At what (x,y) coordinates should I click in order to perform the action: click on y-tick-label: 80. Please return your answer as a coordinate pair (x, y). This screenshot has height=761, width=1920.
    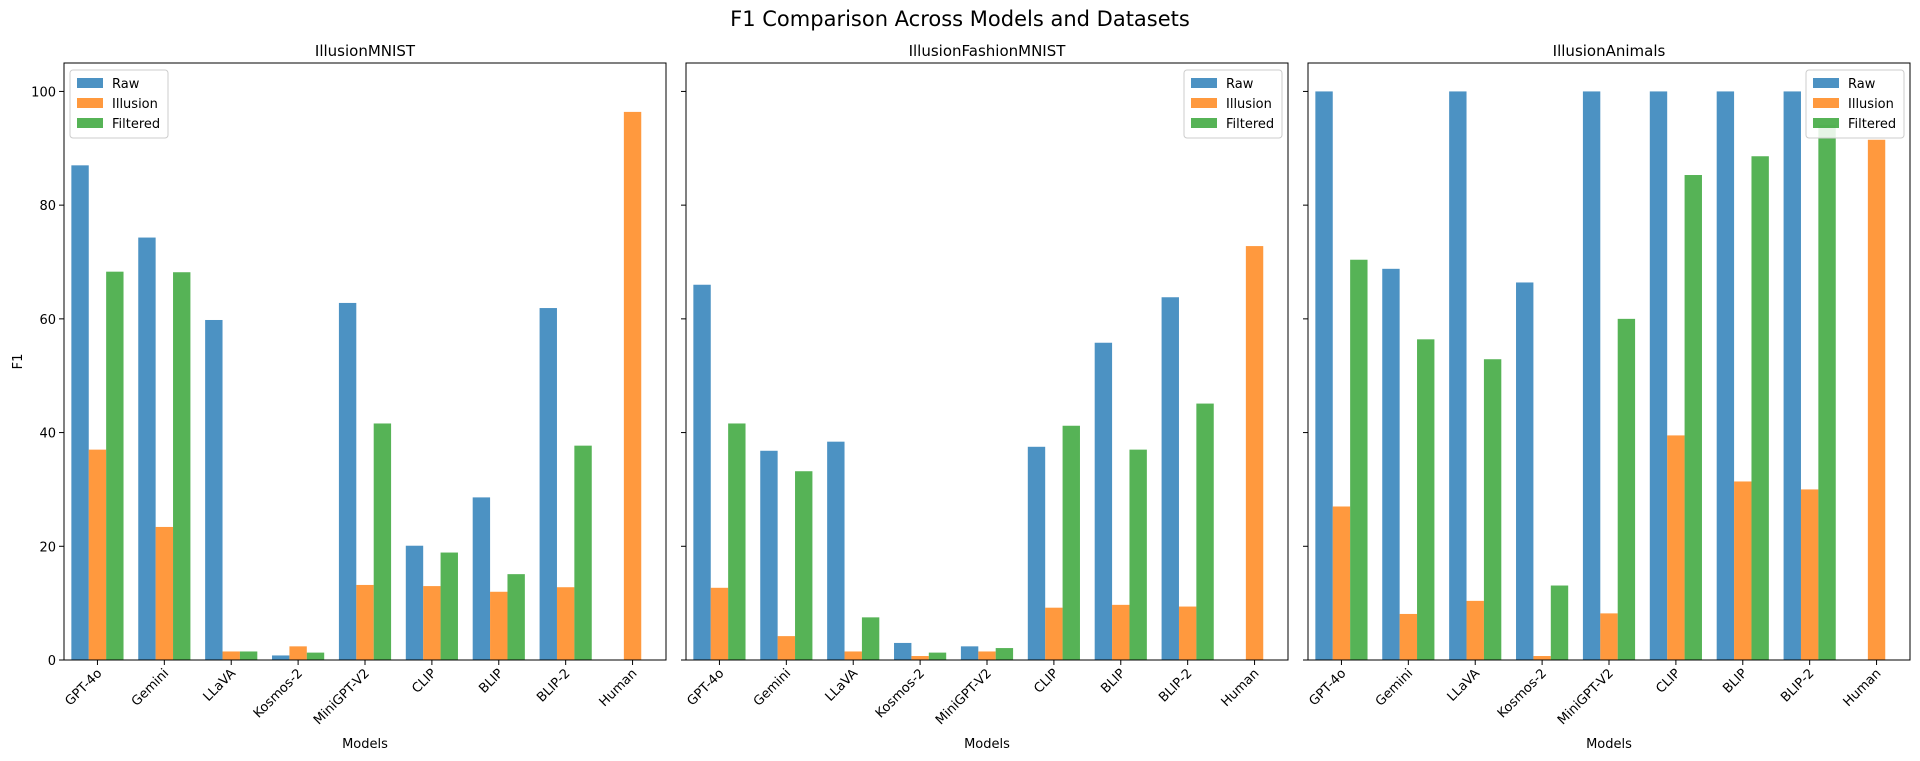
    Looking at the image, I should click on (47, 206).